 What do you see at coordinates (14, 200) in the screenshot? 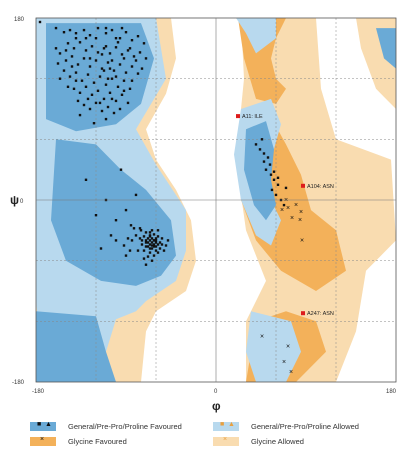
I see `y-axis-label: ψ` at bounding box center [14, 200].